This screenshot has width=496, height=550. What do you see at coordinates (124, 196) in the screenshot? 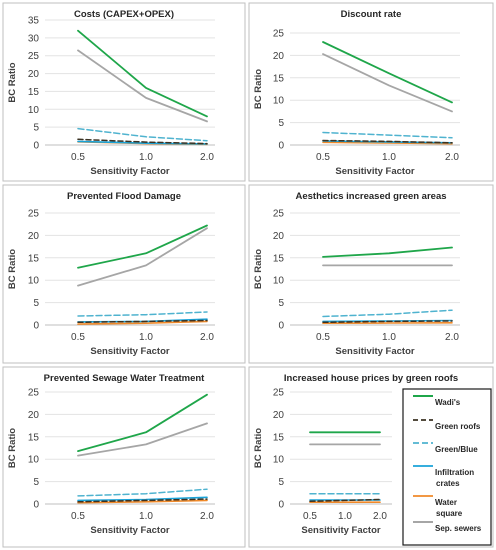
I see `chart-title: Prevented Flood Damage` at bounding box center [124, 196].